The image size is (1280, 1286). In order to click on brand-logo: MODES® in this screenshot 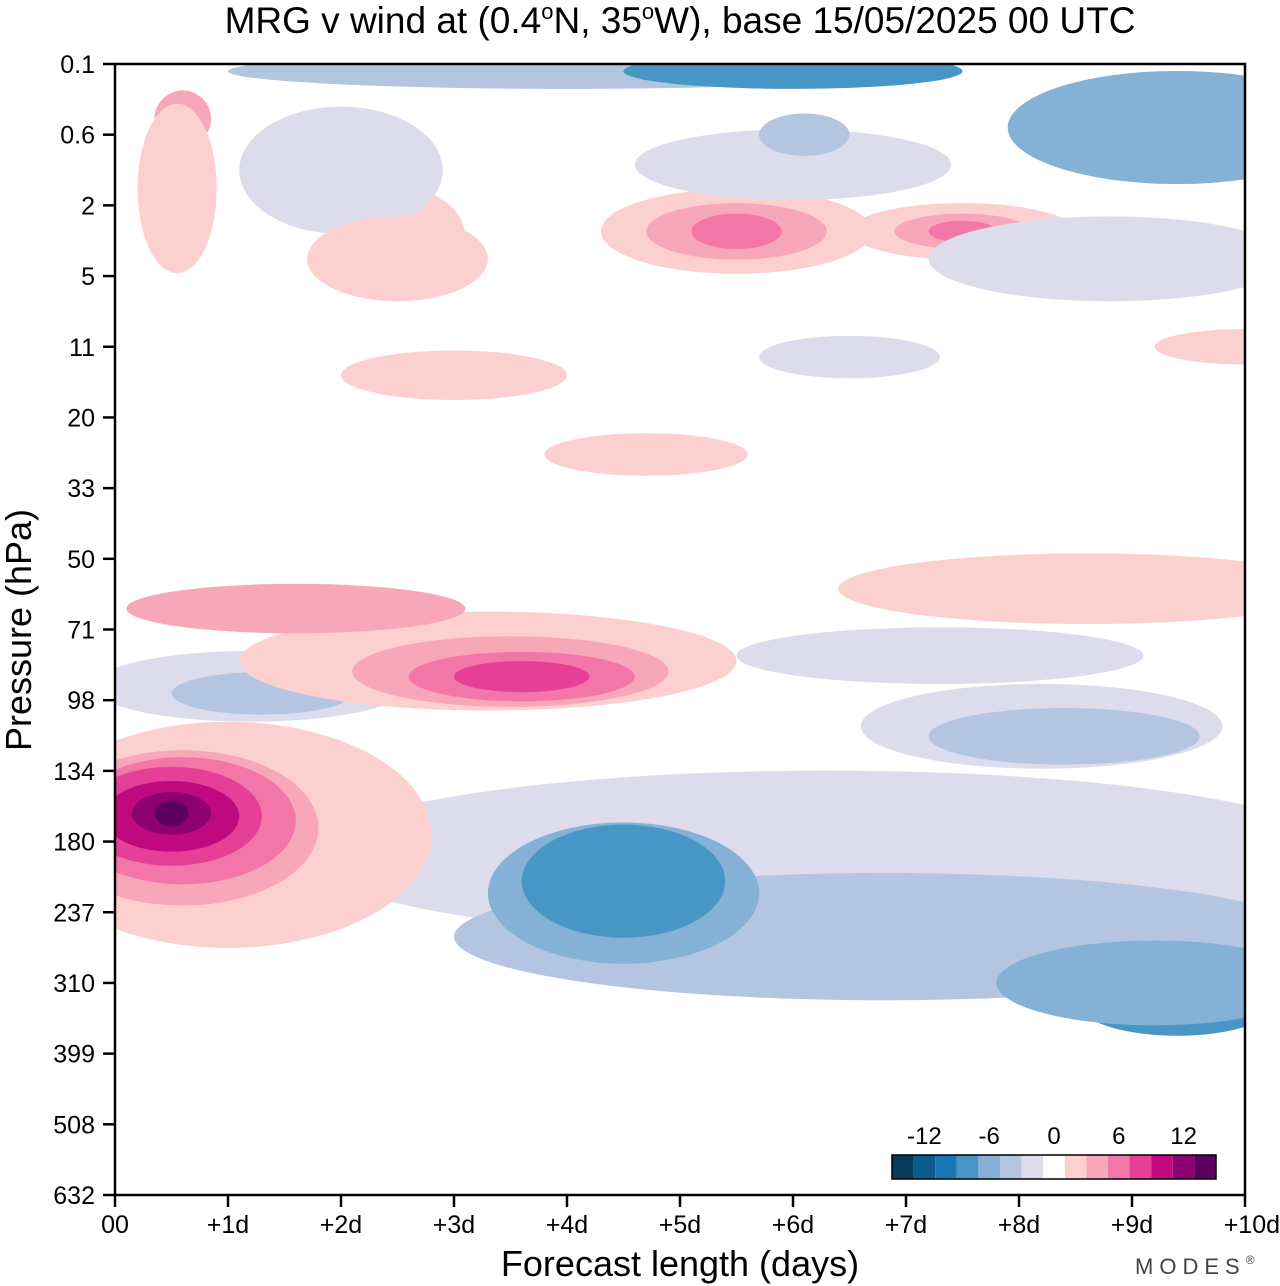, I will do `click(1198, 1266)`.